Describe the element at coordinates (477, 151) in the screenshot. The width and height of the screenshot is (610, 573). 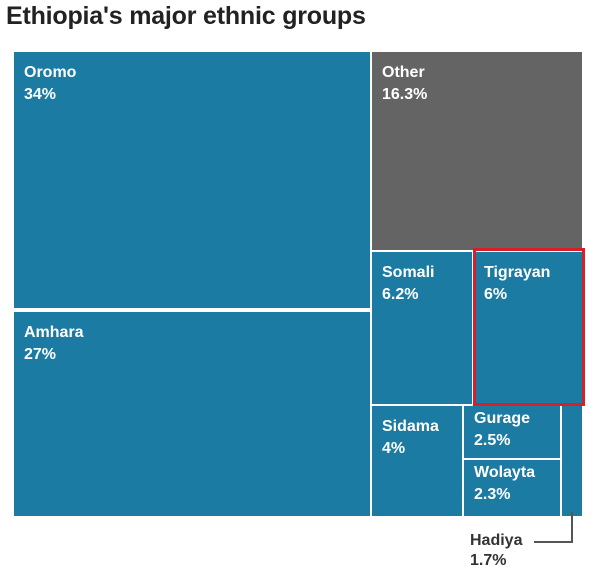
I see `tile-other: Other 16.3%` at that location.